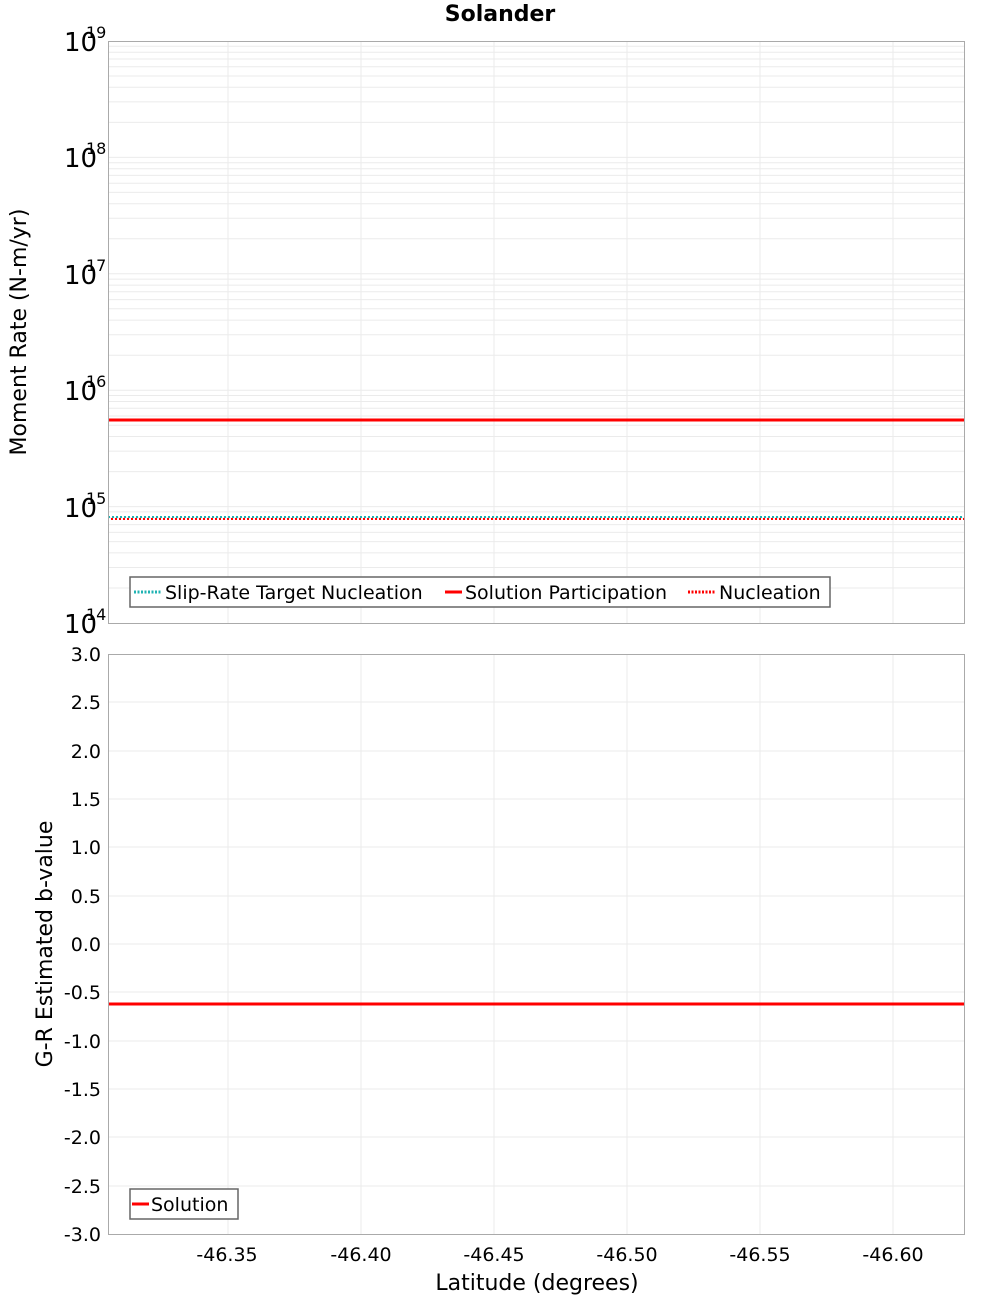  What do you see at coordinates (536, 1283) in the screenshot?
I see `x-axis-label: Latitude (degrees)` at bounding box center [536, 1283].